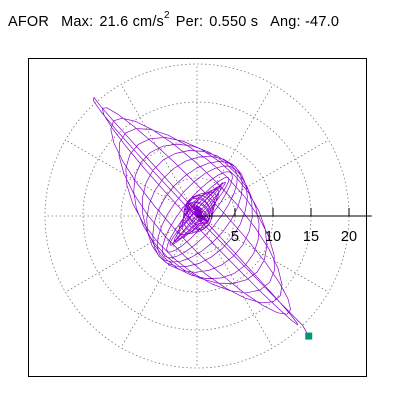  I want to click on period-label: Per:, so click(189, 22).